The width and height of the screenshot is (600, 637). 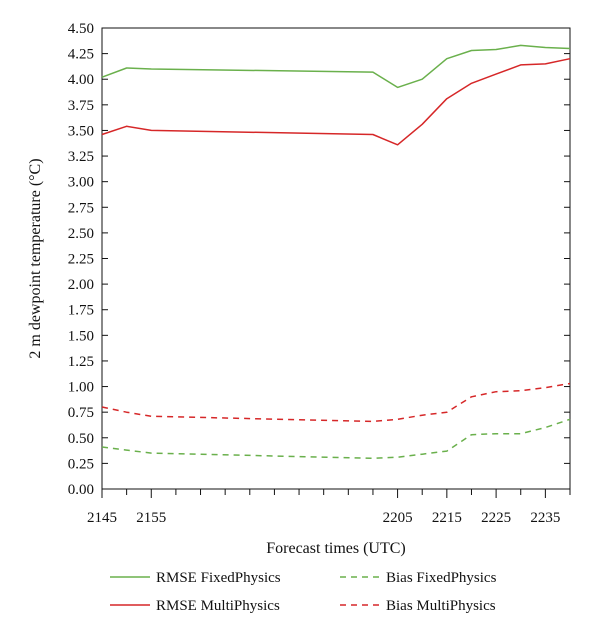 I want to click on y-tick-label: 3.50, so click(x=81, y=131).